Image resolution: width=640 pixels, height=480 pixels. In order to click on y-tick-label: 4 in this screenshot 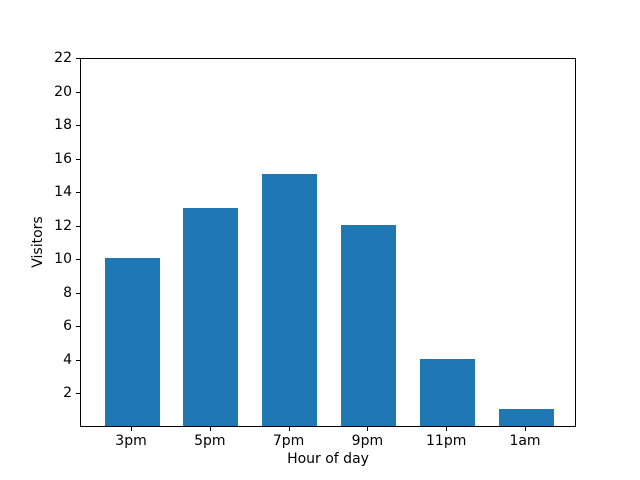, I will do `click(67, 359)`.